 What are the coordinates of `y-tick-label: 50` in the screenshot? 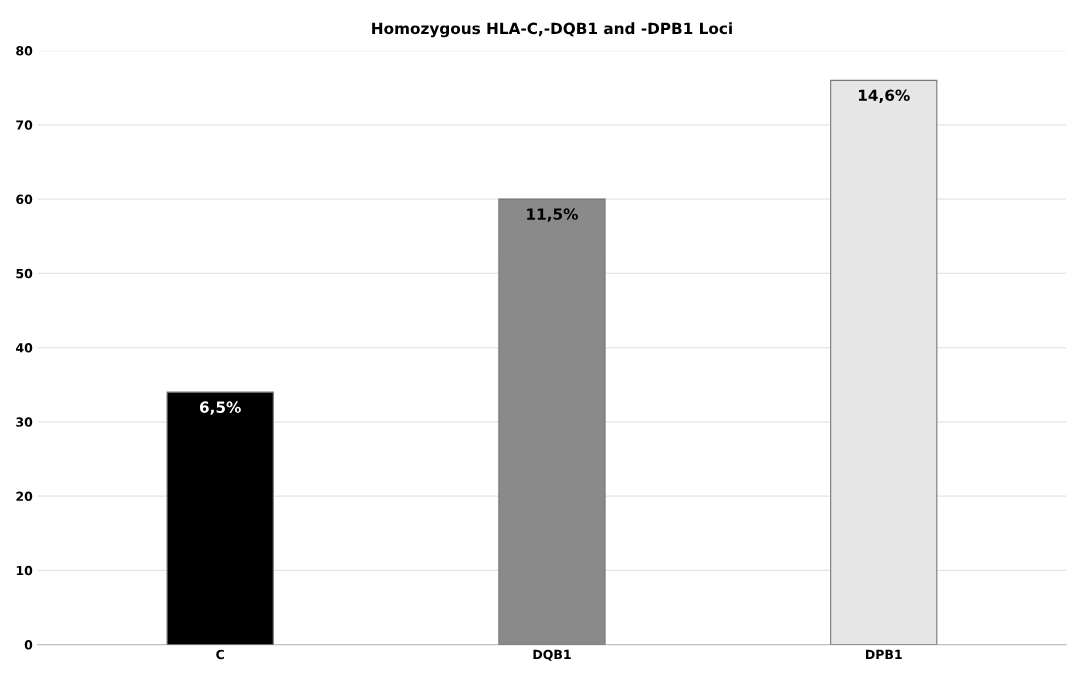 It's located at (24, 273).